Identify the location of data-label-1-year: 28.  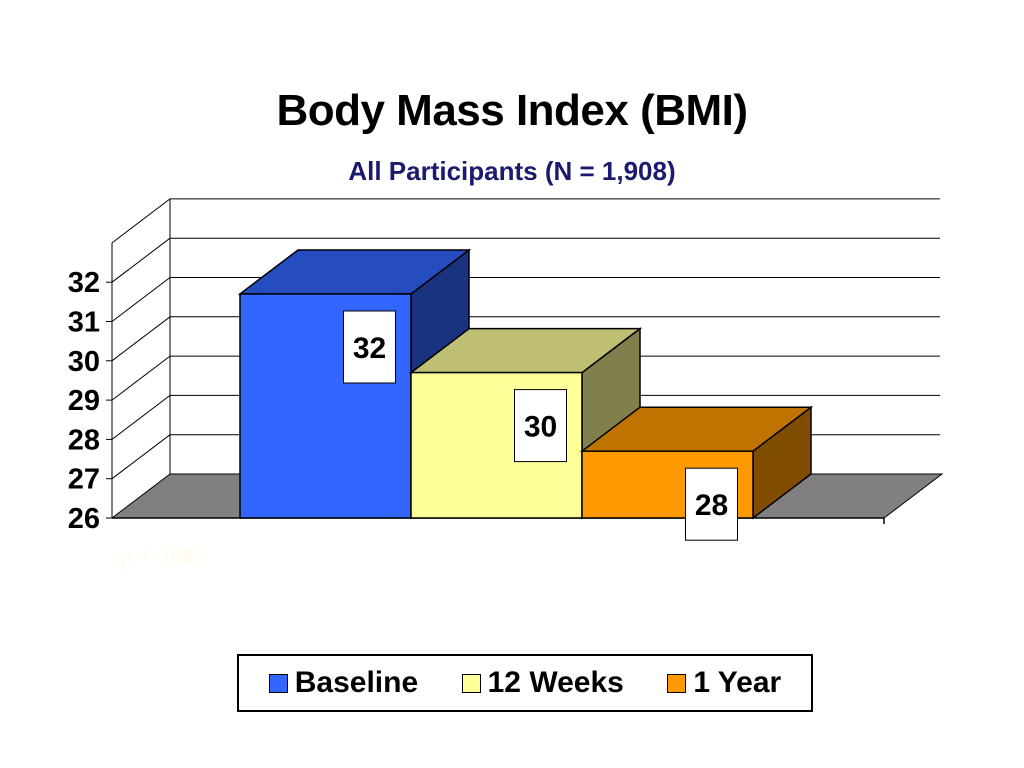
(711, 505).